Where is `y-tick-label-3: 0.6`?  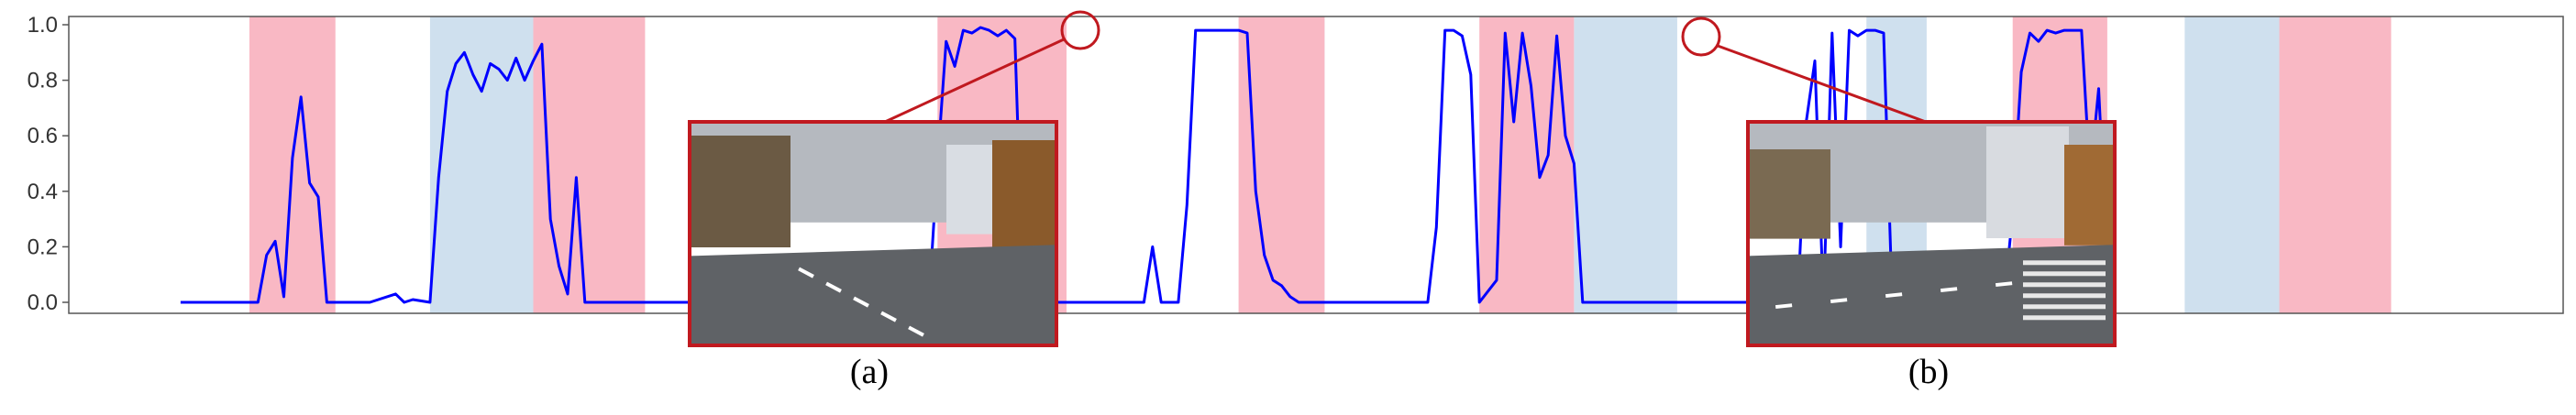 y-tick-label-3: 0.6 is located at coordinates (43, 136).